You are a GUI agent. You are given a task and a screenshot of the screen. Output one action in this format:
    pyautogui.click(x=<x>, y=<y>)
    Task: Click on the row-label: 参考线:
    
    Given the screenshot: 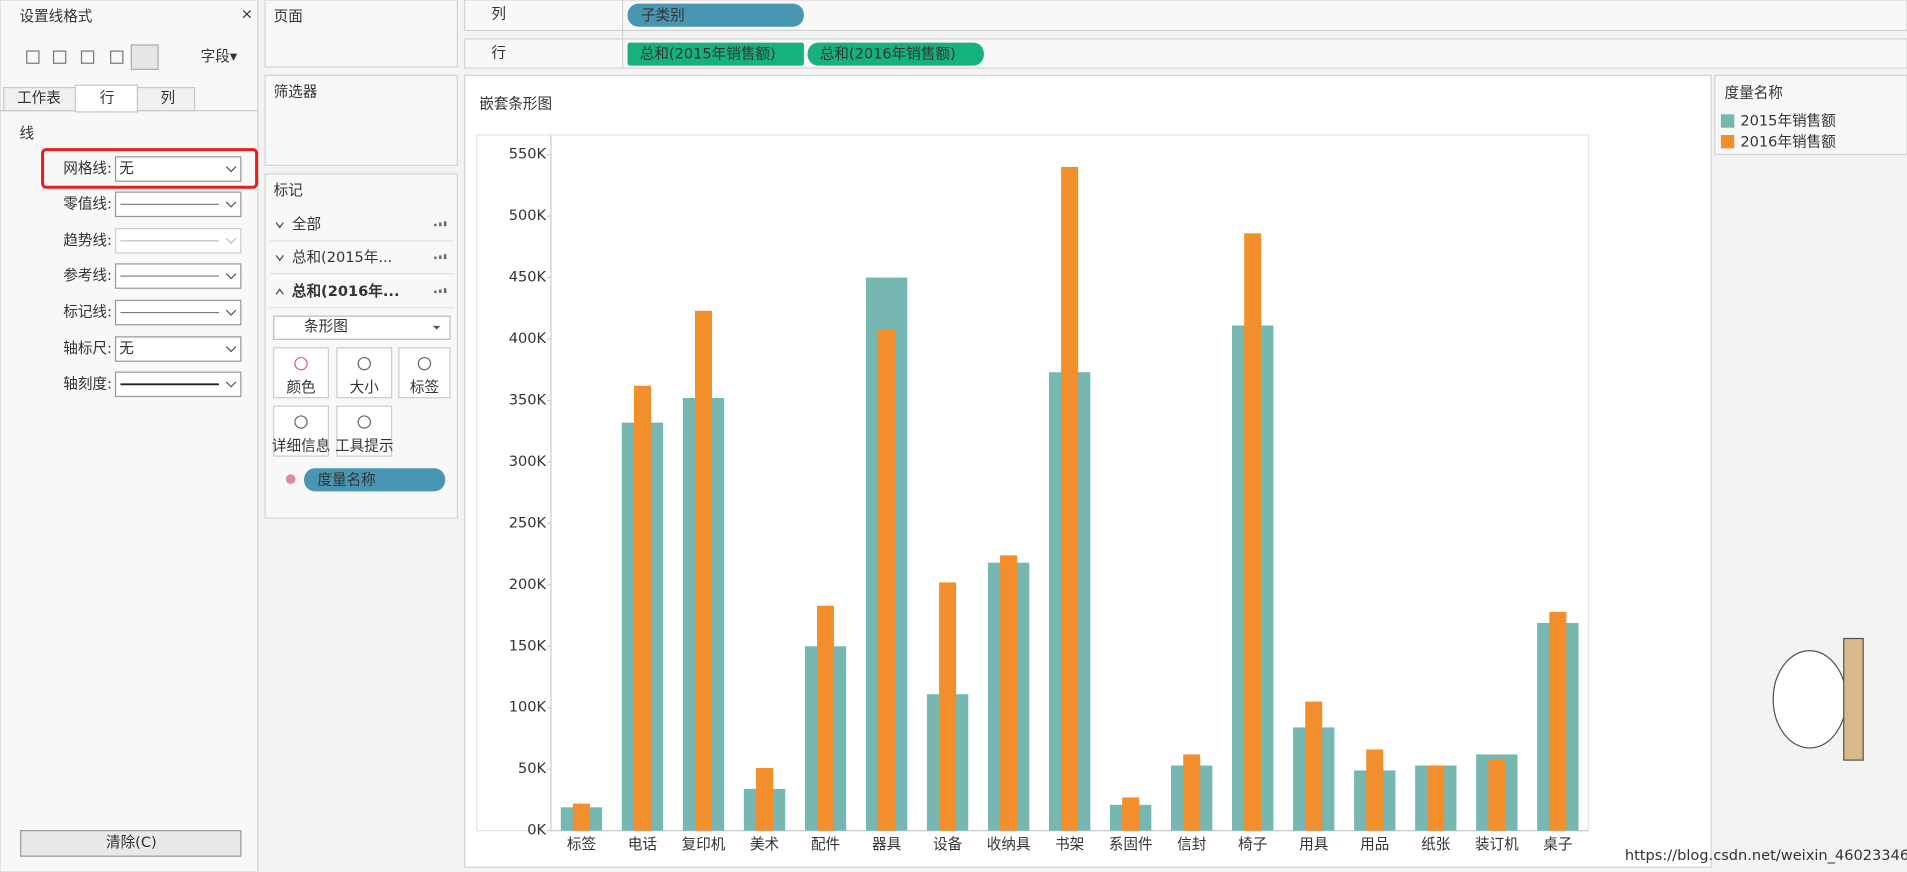 What is the action you would take?
    pyautogui.click(x=87, y=275)
    